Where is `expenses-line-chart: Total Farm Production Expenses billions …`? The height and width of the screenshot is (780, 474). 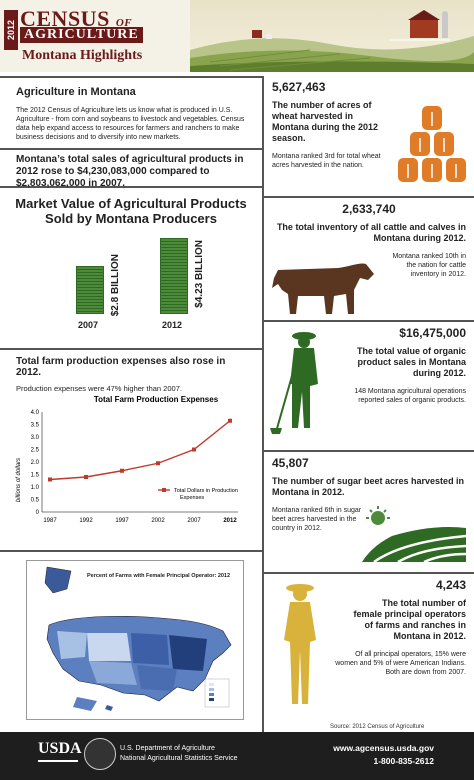 expenses-line-chart: Total Farm Production Expenses billions … is located at coordinates (127, 459).